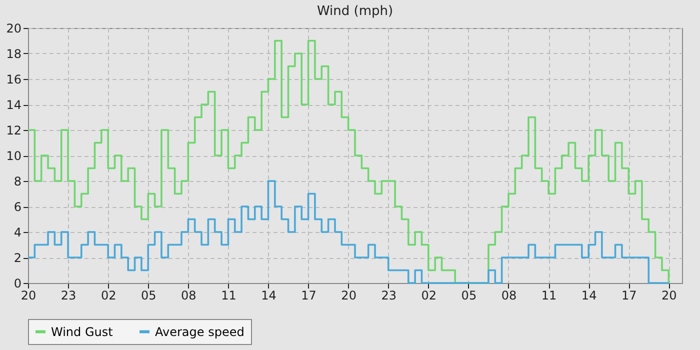  Describe the element at coordinates (14, 105) in the screenshot. I see `y-tick-label: 14` at that location.